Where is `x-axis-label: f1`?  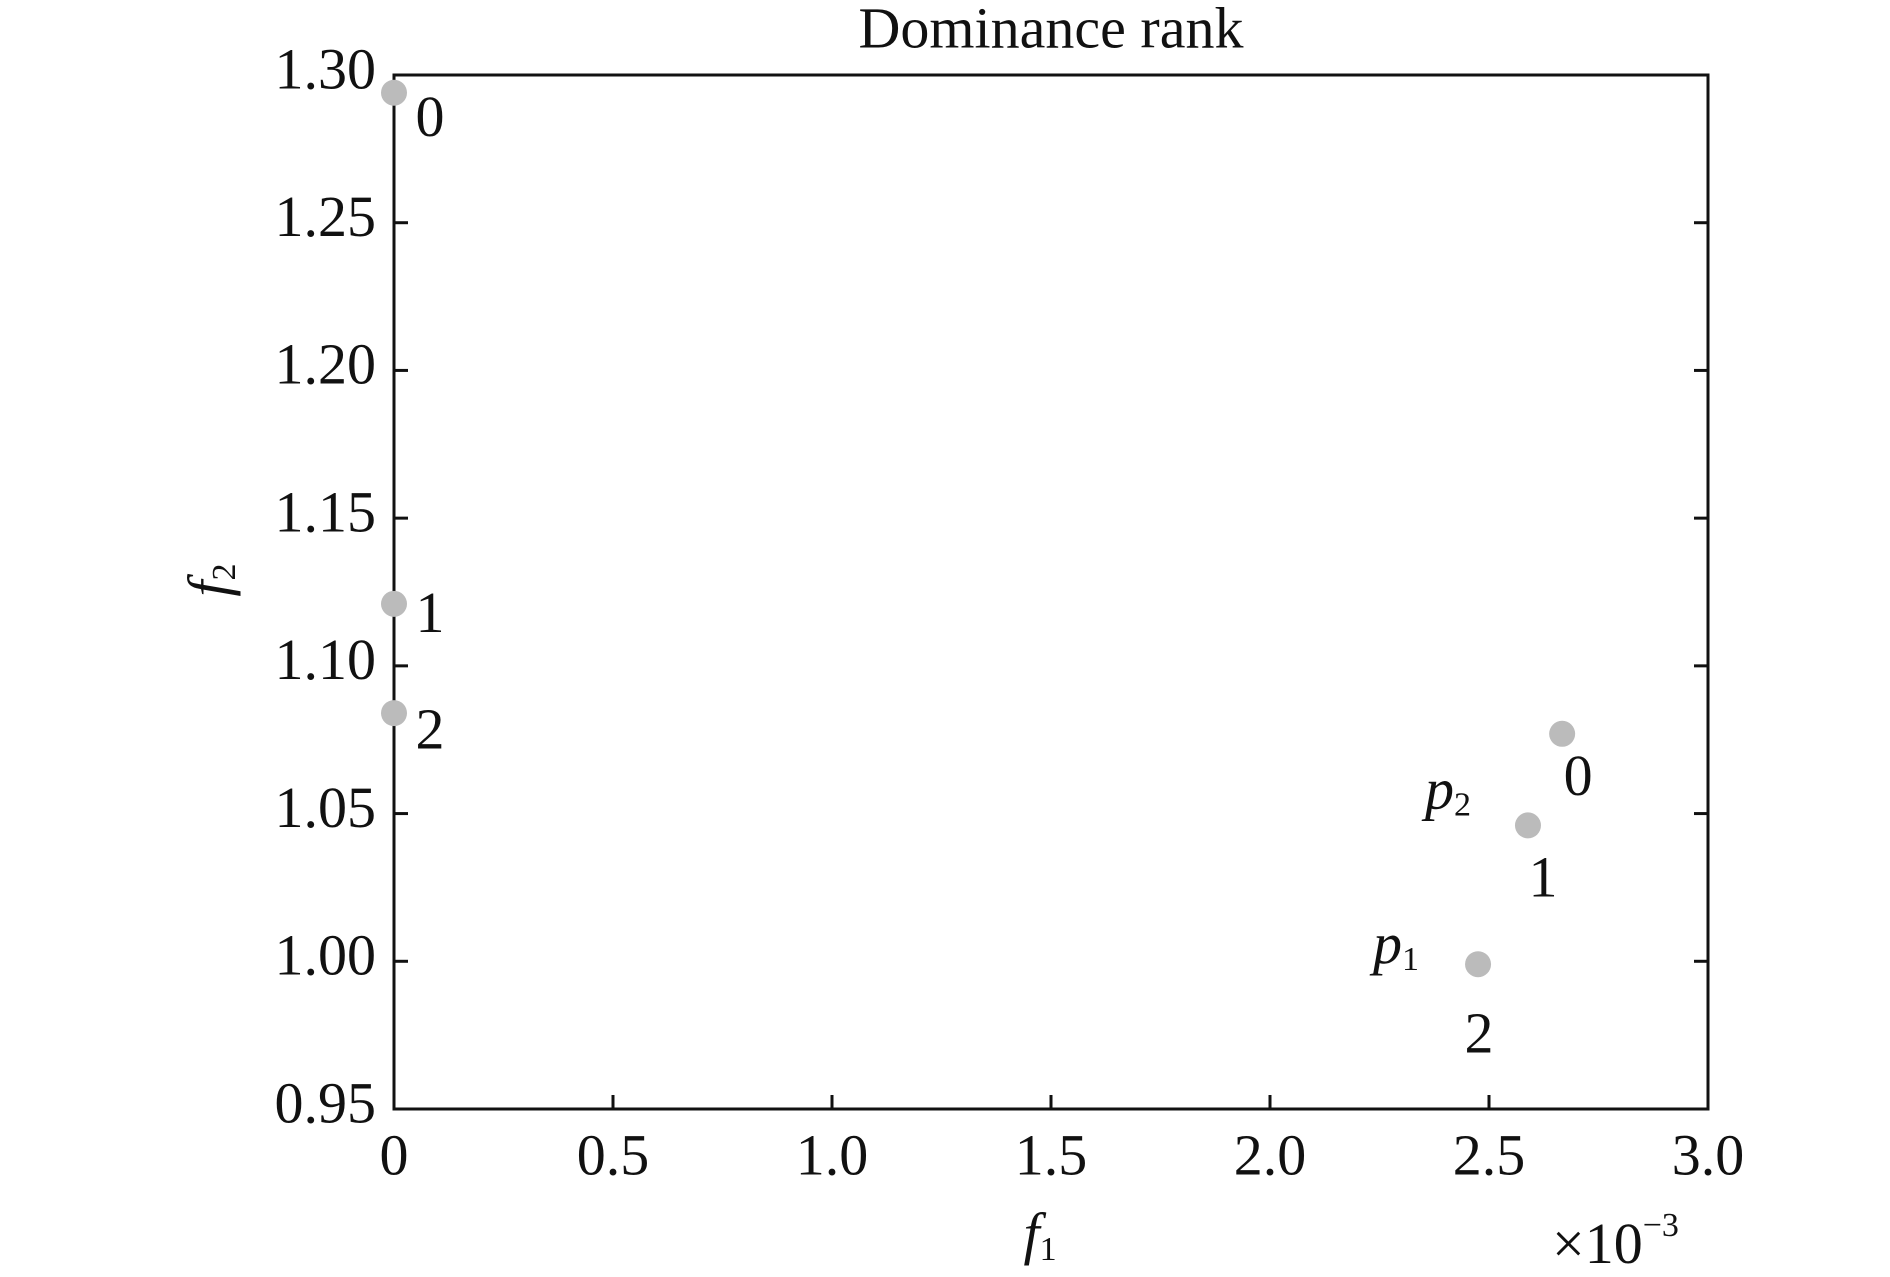 x-axis-label: f1 is located at coordinates (1039, 1234).